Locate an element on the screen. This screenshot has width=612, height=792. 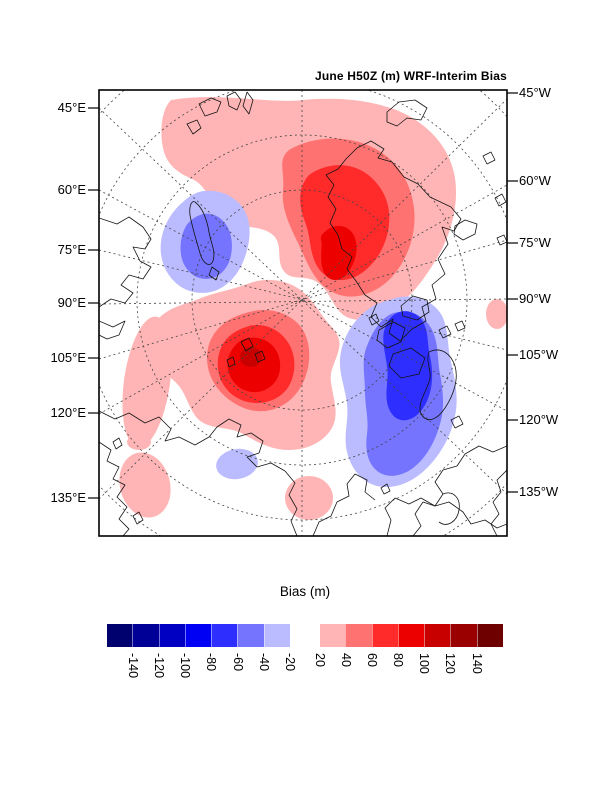
colorbar-tick-neg120: -120 is located at coordinates (159, 666).